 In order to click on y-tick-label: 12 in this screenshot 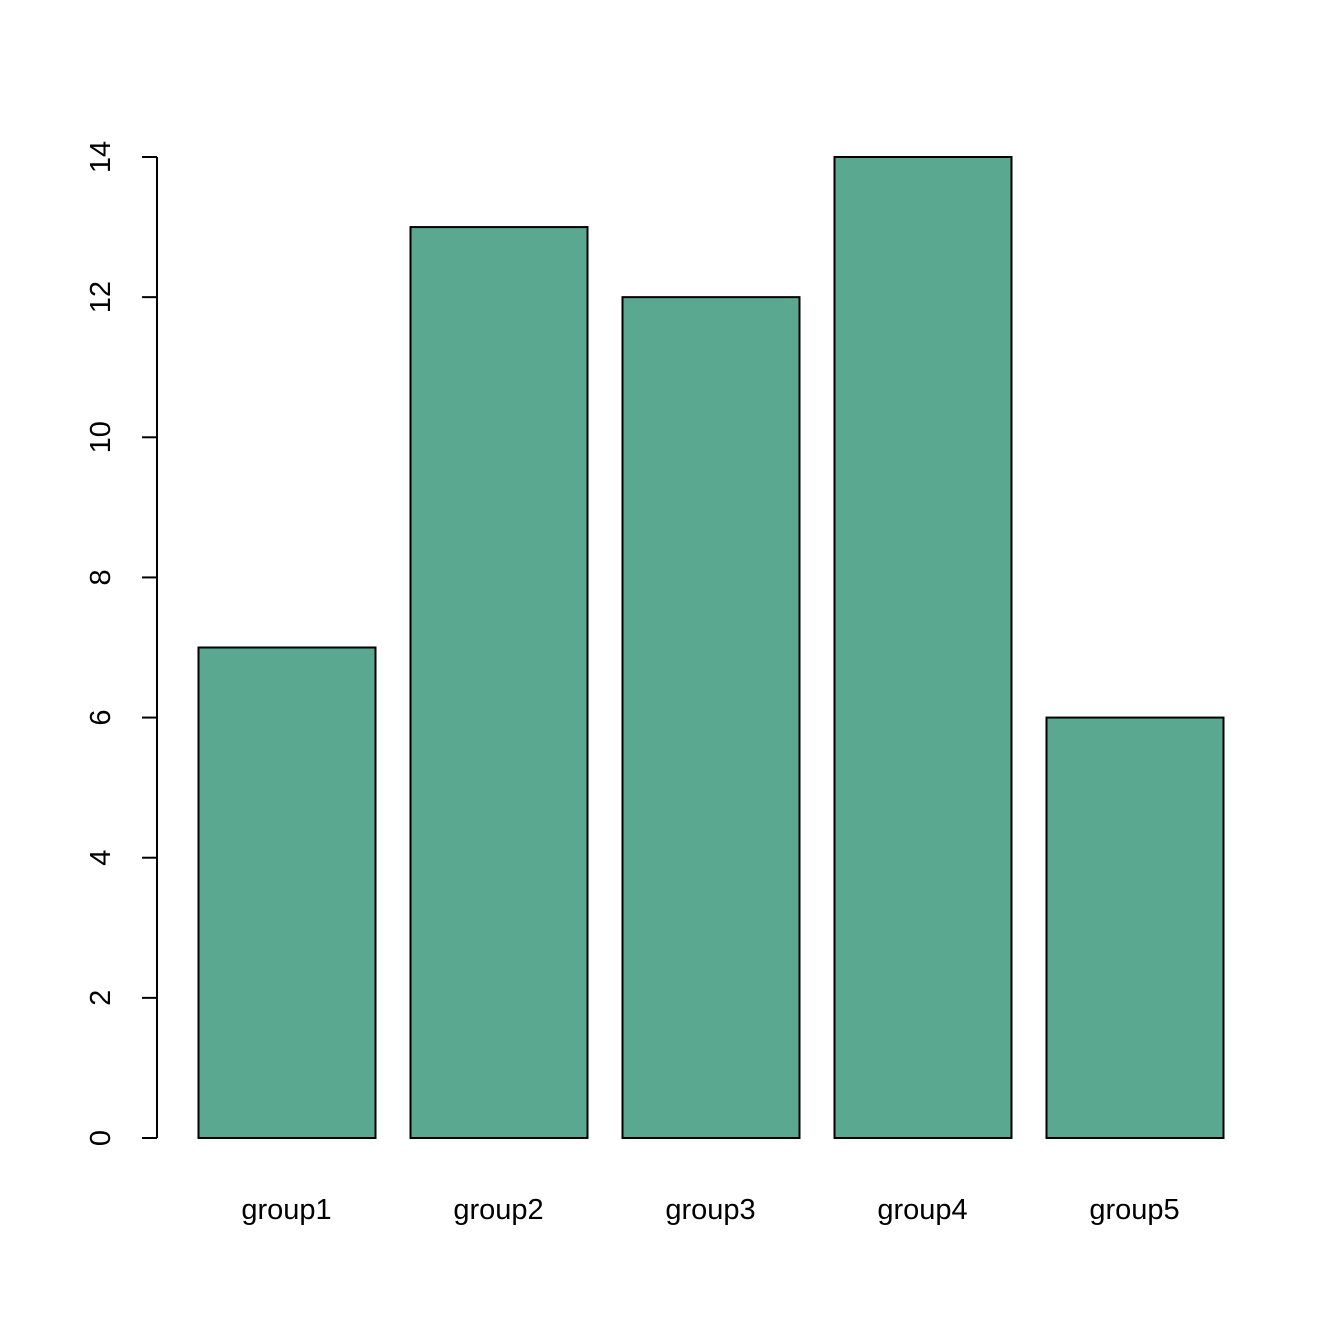, I will do `click(101, 297)`.